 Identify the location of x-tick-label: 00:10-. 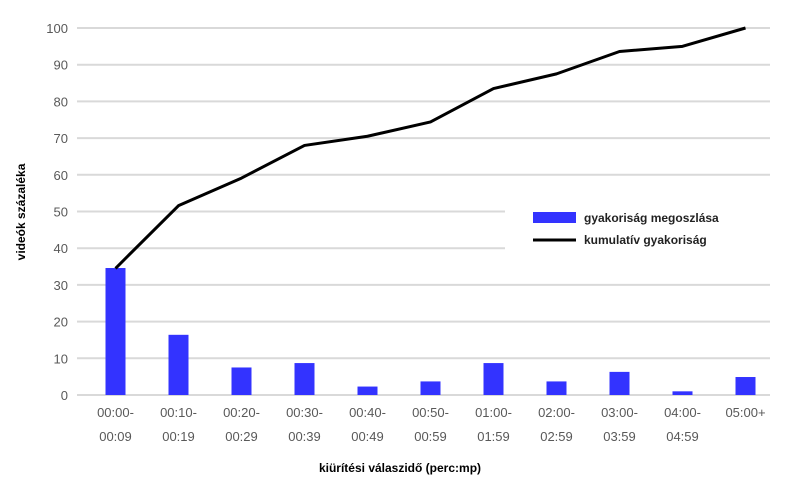
(178, 412).